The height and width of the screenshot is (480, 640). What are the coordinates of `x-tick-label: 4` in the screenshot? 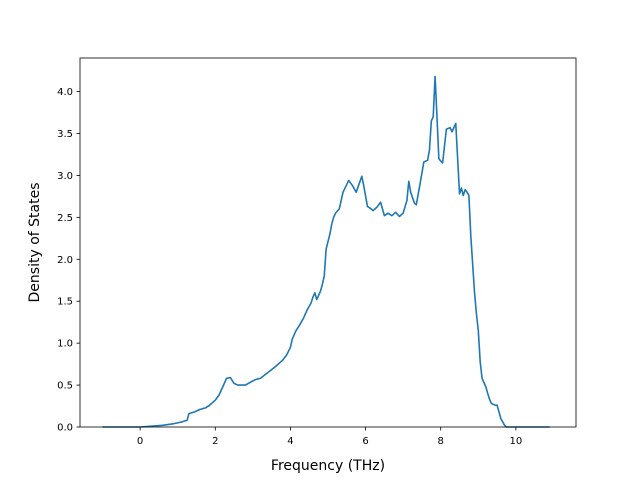 It's located at (290, 441).